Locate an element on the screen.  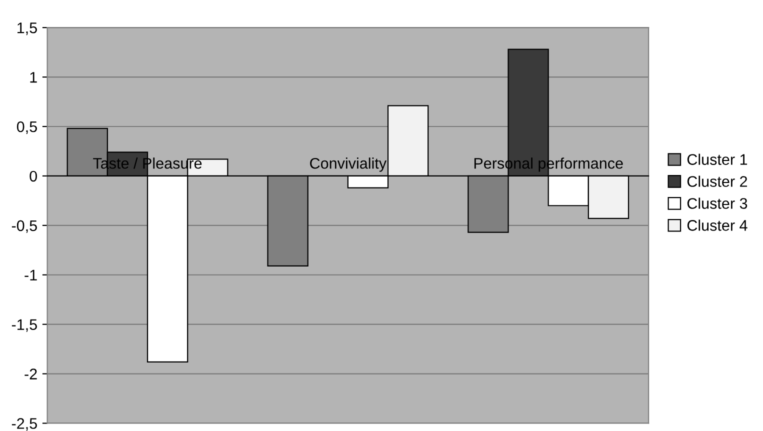
y-tick-label: -2,5 is located at coordinates (24, 424).